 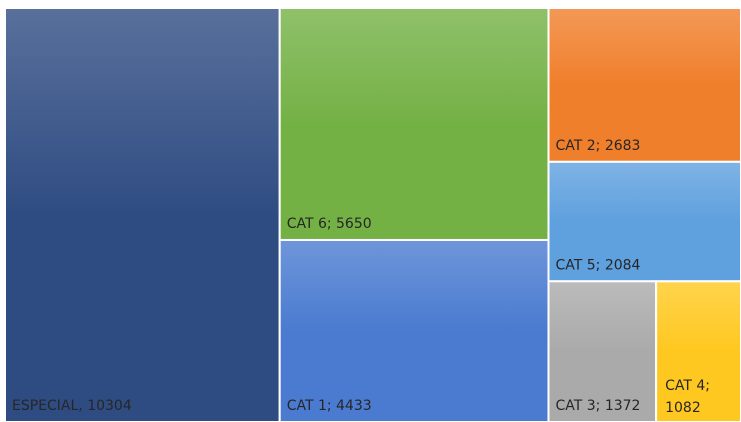 What do you see at coordinates (597, 265) in the screenshot?
I see `tile-label: CAT 5; 2084` at bounding box center [597, 265].